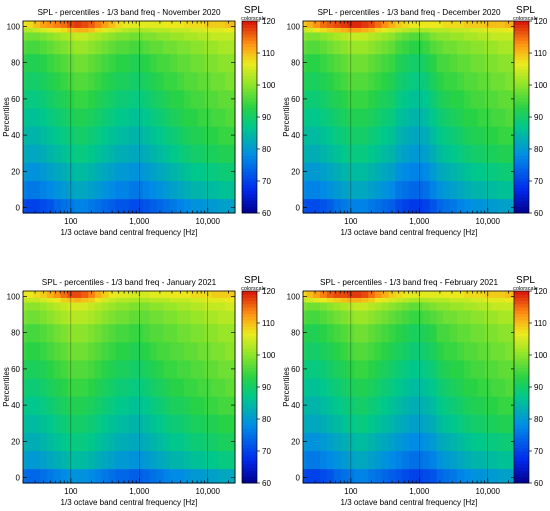 The height and width of the screenshot is (511, 550). I want to click on x-tick-label: 10,000, so click(208, 221).